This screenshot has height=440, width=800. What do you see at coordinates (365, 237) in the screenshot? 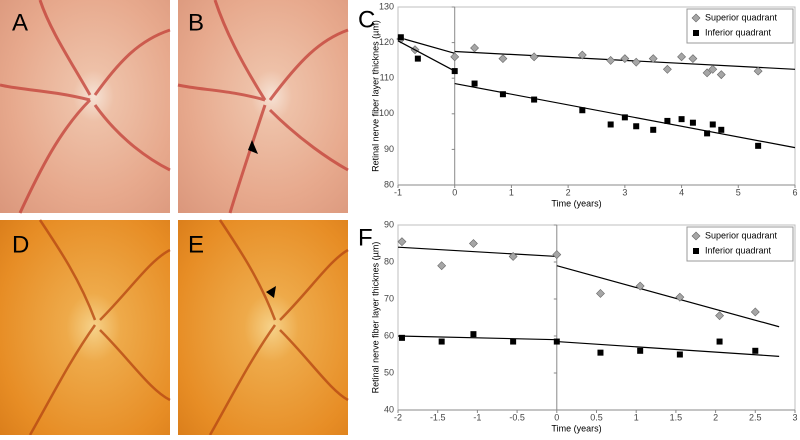
I see `panel-label: F` at bounding box center [365, 237].